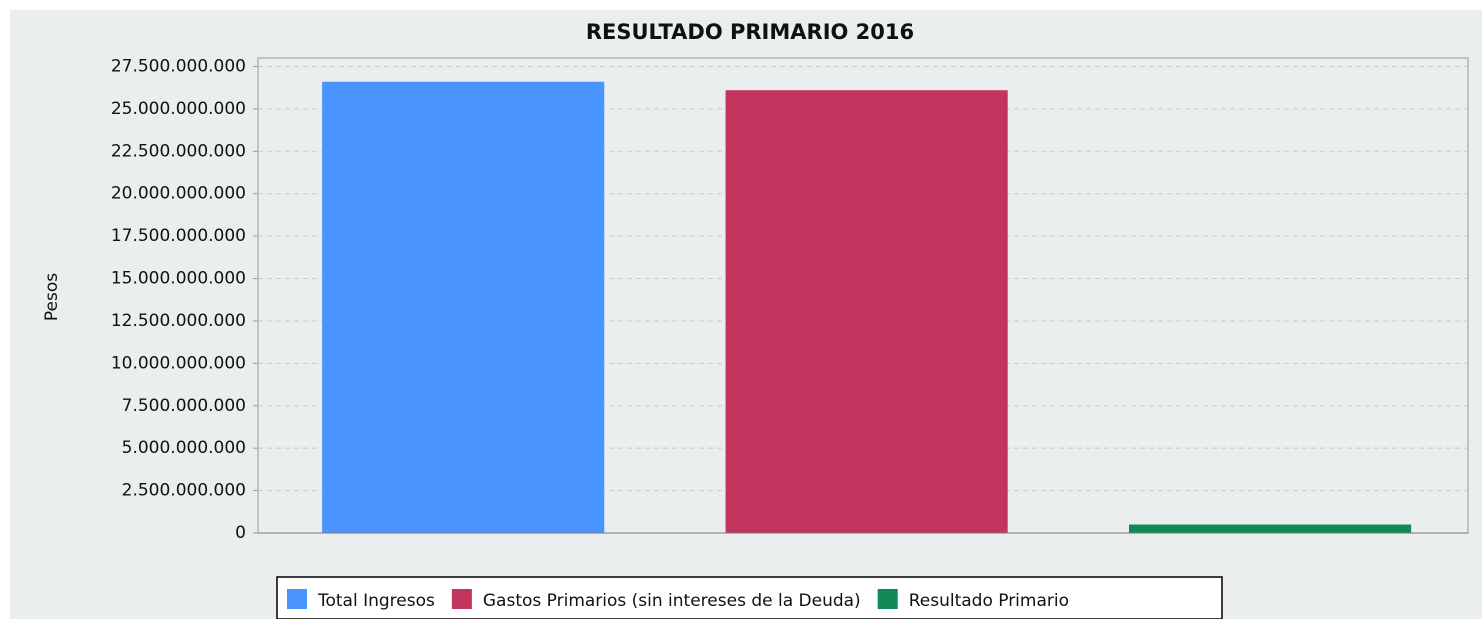 Image resolution: width=1482 pixels, height=619 pixels. What do you see at coordinates (178, 321) in the screenshot?
I see `y-tick-label: 12.500.000.000` at bounding box center [178, 321].